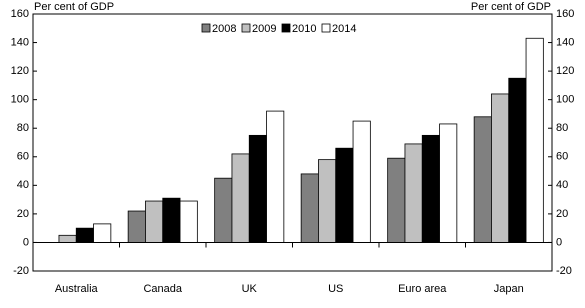  I want to click on y-tick-label: 140, so click(20, 42).